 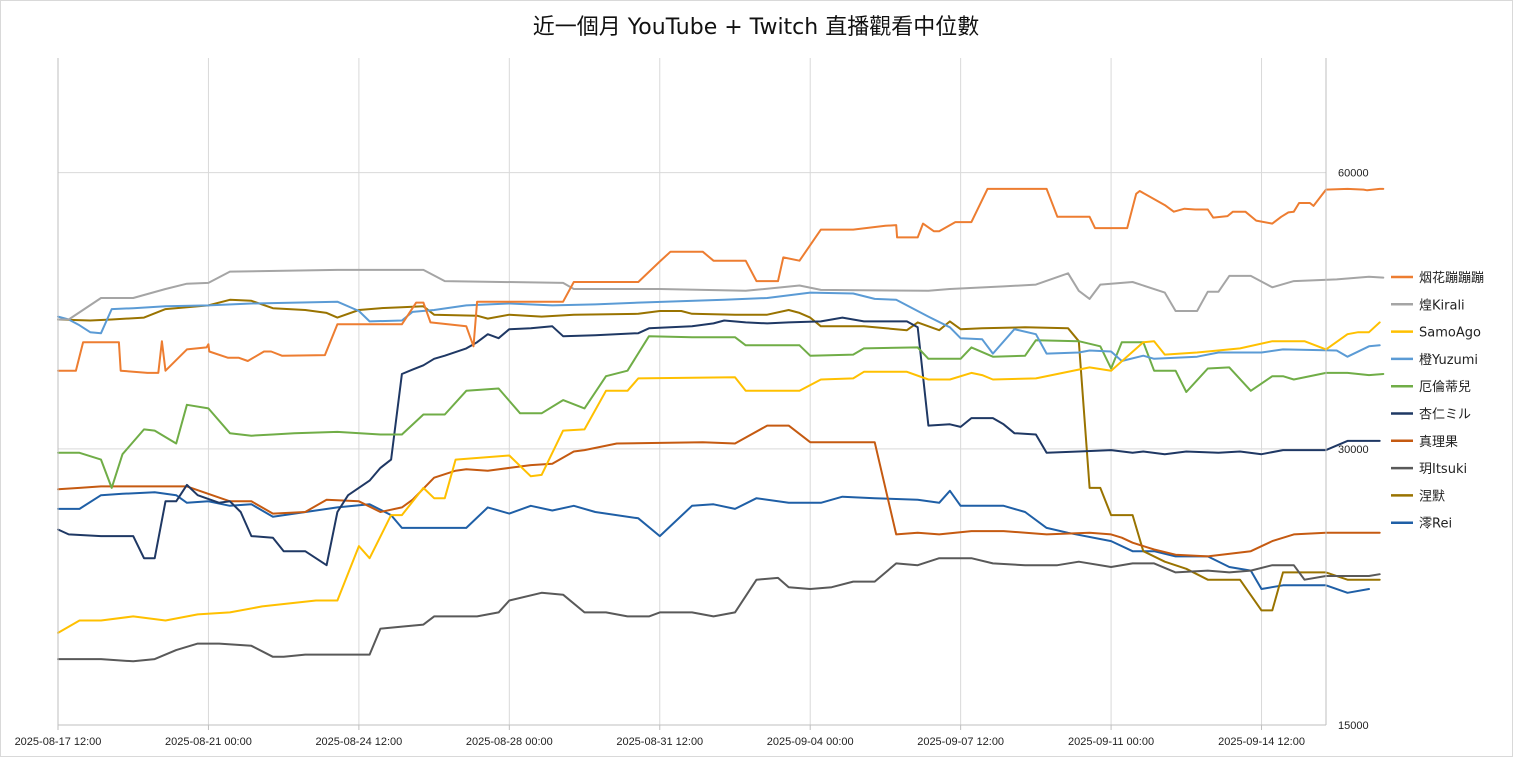 What do you see at coordinates (1432, 496) in the screenshot?
I see `legend-label: 涅默` at bounding box center [1432, 496].